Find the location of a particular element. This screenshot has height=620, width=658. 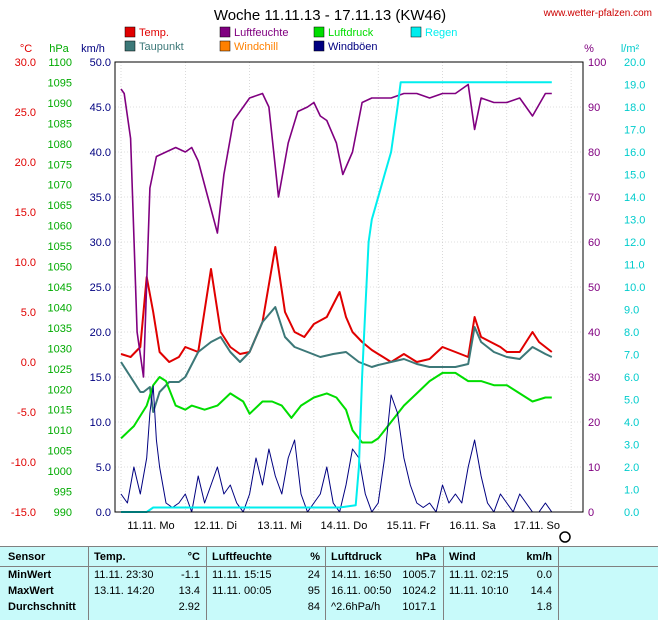

chart-title: Woche 11.11.13 - 17.11.13 (KW46) is located at coordinates (330, 15).